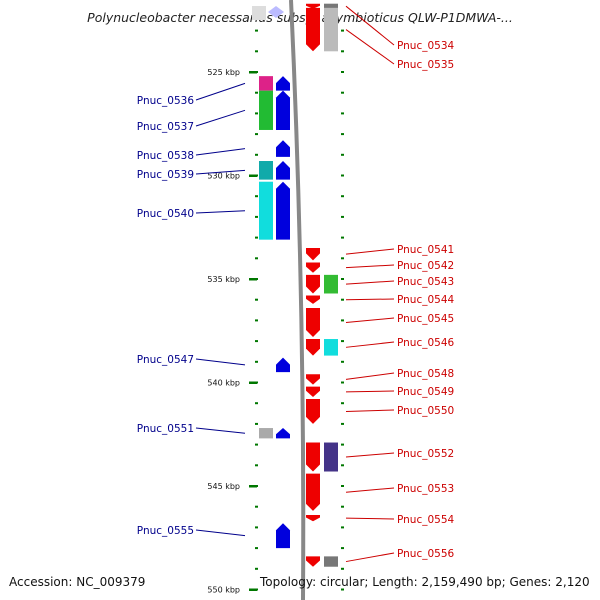 Image resolution: width=600 pixels, height=600 pixels. Describe the element at coordinates (165, 531) in the screenshot. I see `gene-label: Pnuc_0555` at that location.